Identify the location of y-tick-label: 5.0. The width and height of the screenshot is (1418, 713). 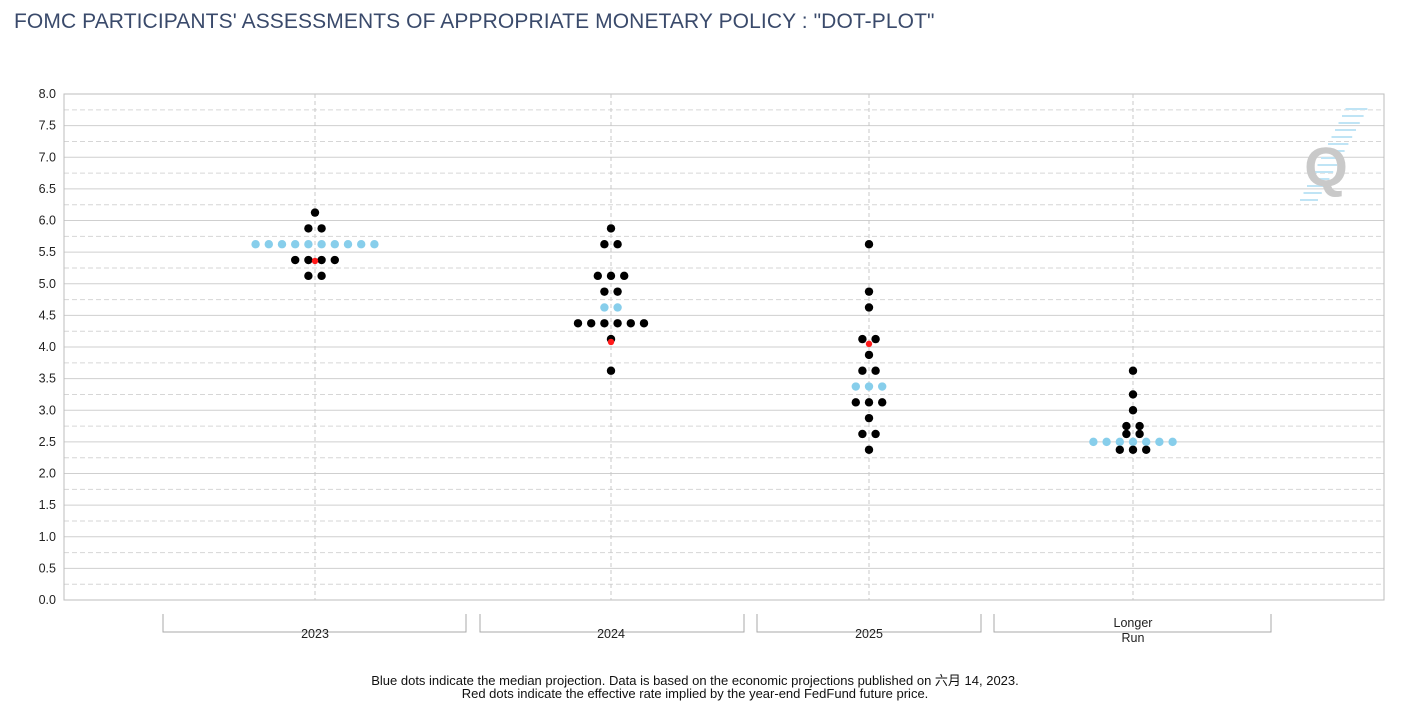
(47, 284).